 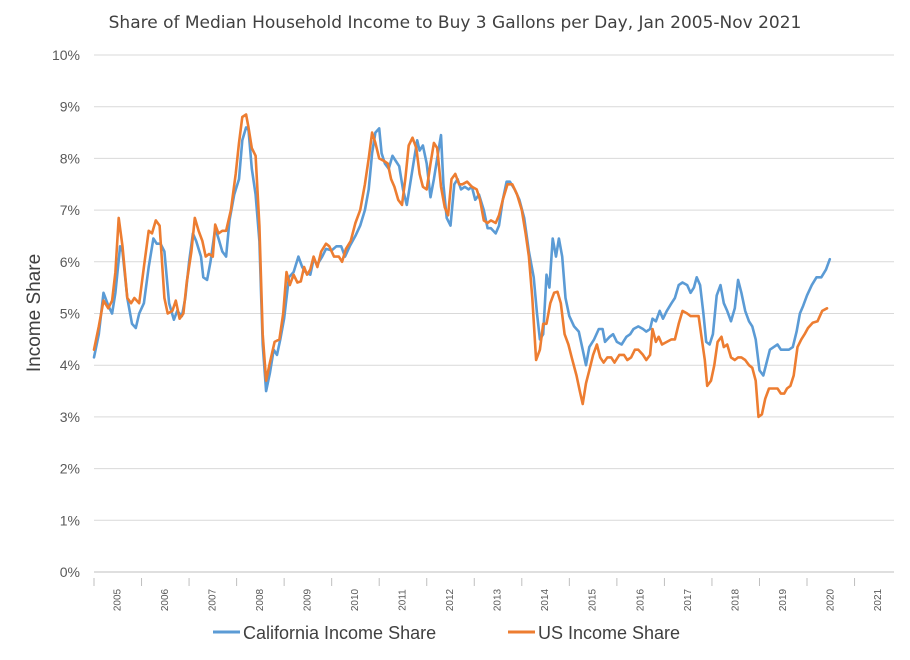 What do you see at coordinates (878, 599) in the screenshot?
I see `x-tick-label: 2021` at bounding box center [878, 599].